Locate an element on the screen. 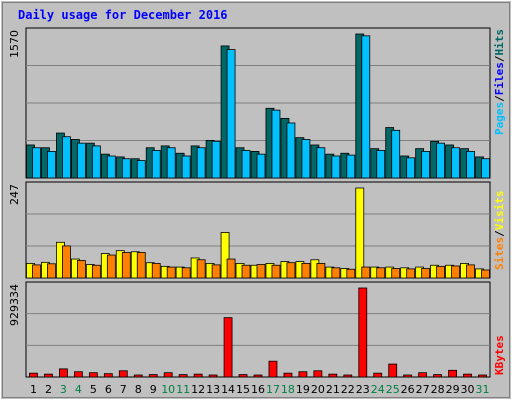  x-tick-label-10: 10 is located at coordinates (168, 389).